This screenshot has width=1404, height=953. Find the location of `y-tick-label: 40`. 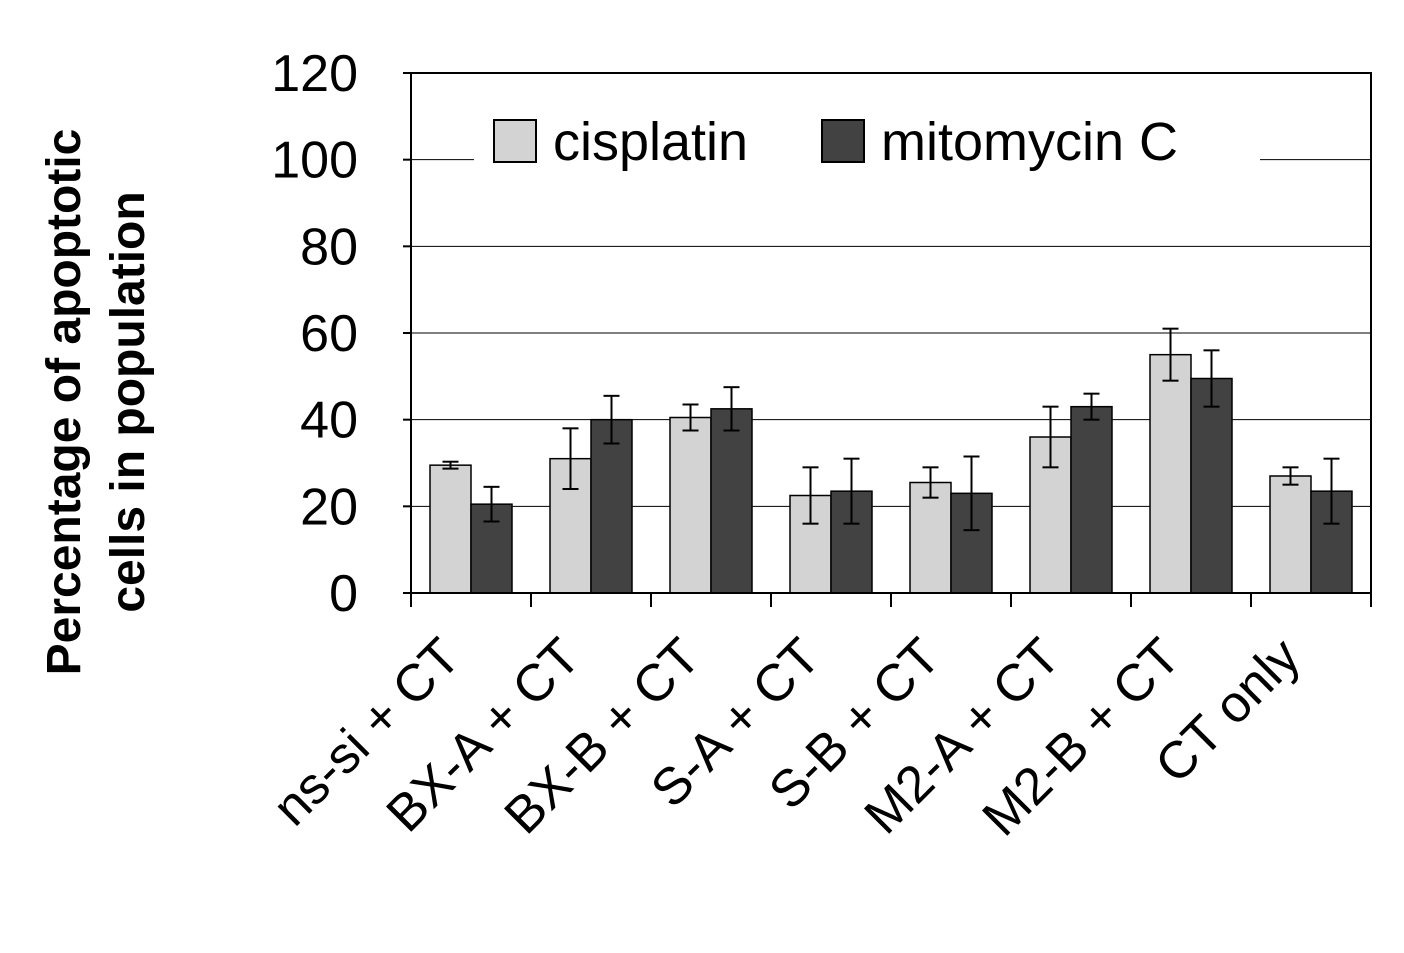

y-tick-label: 40 is located at coordinates (329, 421).